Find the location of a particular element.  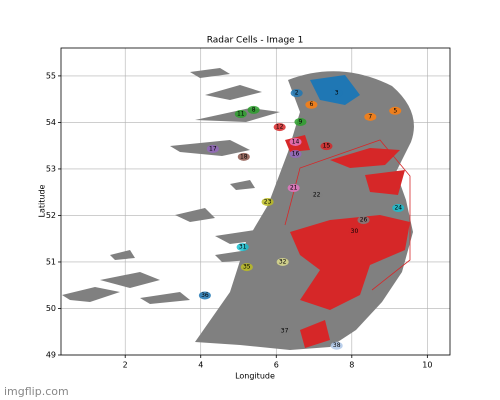

y-tick-label: 53 is located at coordinates (51, 168).